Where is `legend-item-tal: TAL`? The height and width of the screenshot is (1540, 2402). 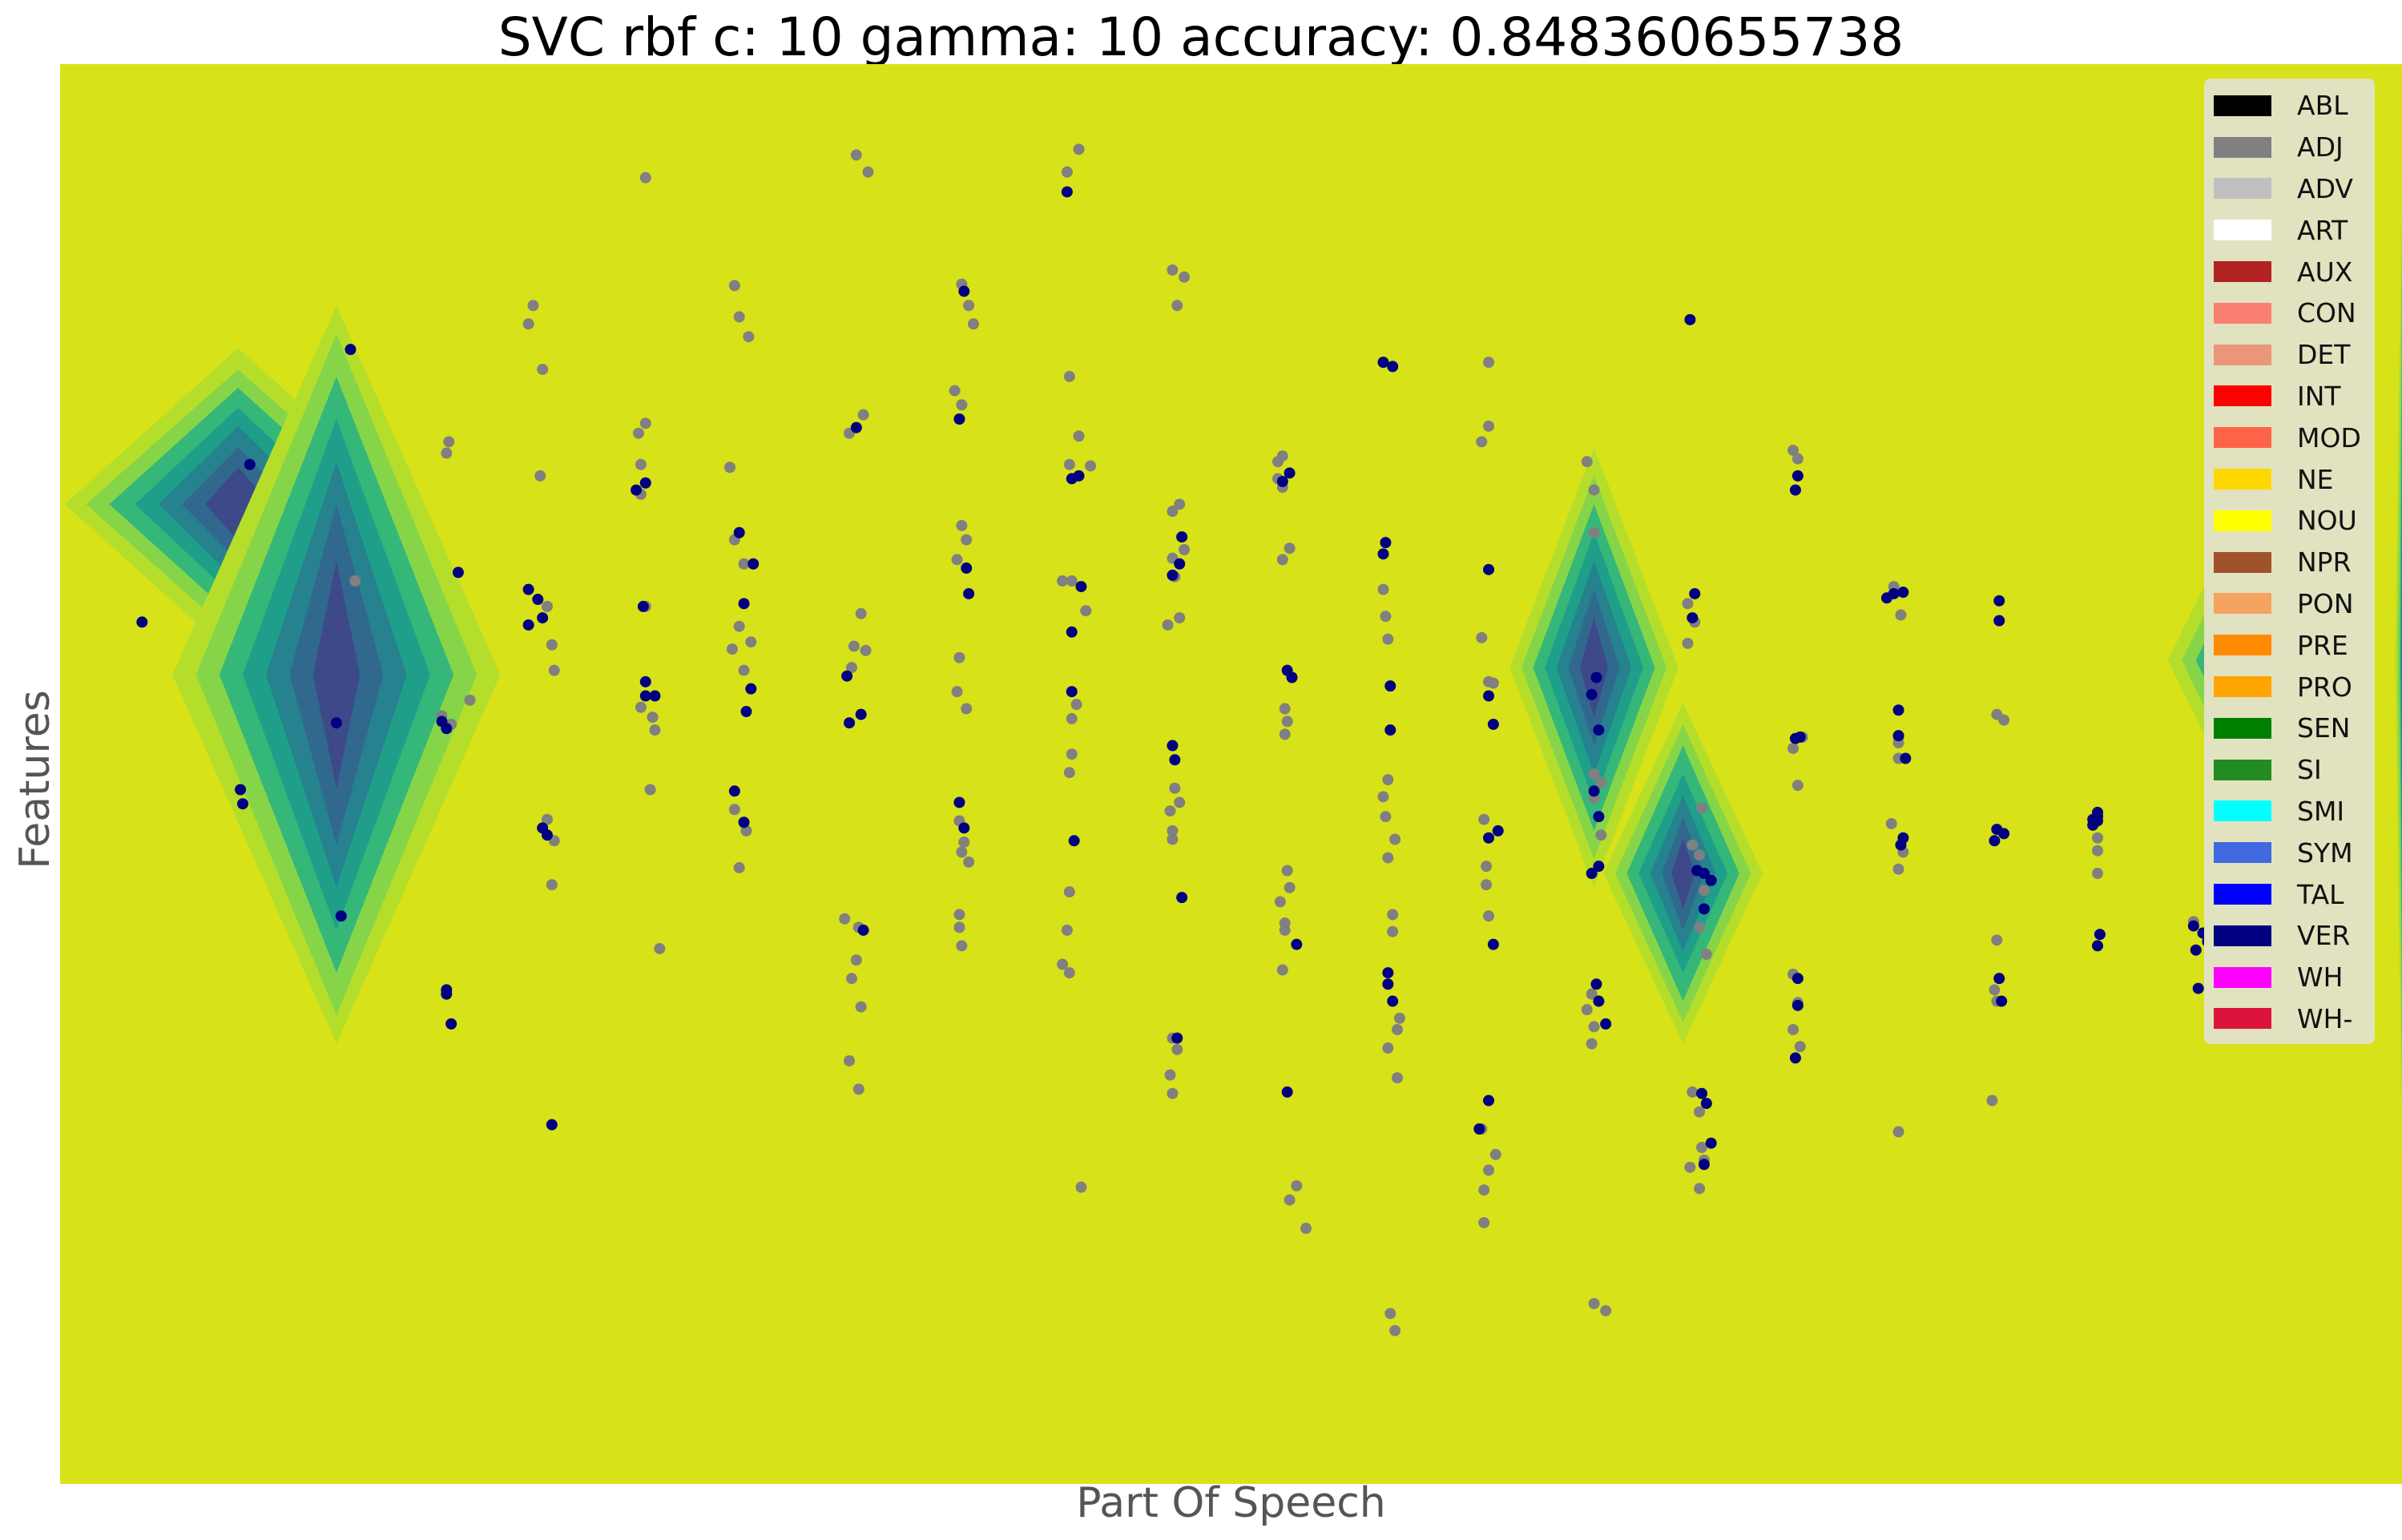
legend-item-tal: TAL is located at coordinates (2289, 894).